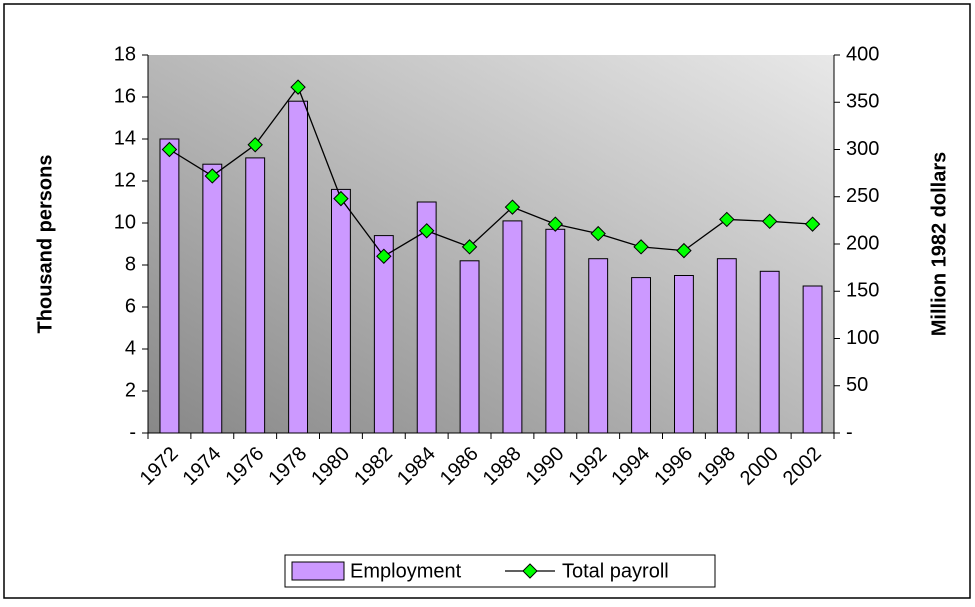 The image size is (975, 607). What do you see at coordinates (862, 338) in the screenshot?
I see `y2-tick-label: 100` at bounding box center [862, 338].